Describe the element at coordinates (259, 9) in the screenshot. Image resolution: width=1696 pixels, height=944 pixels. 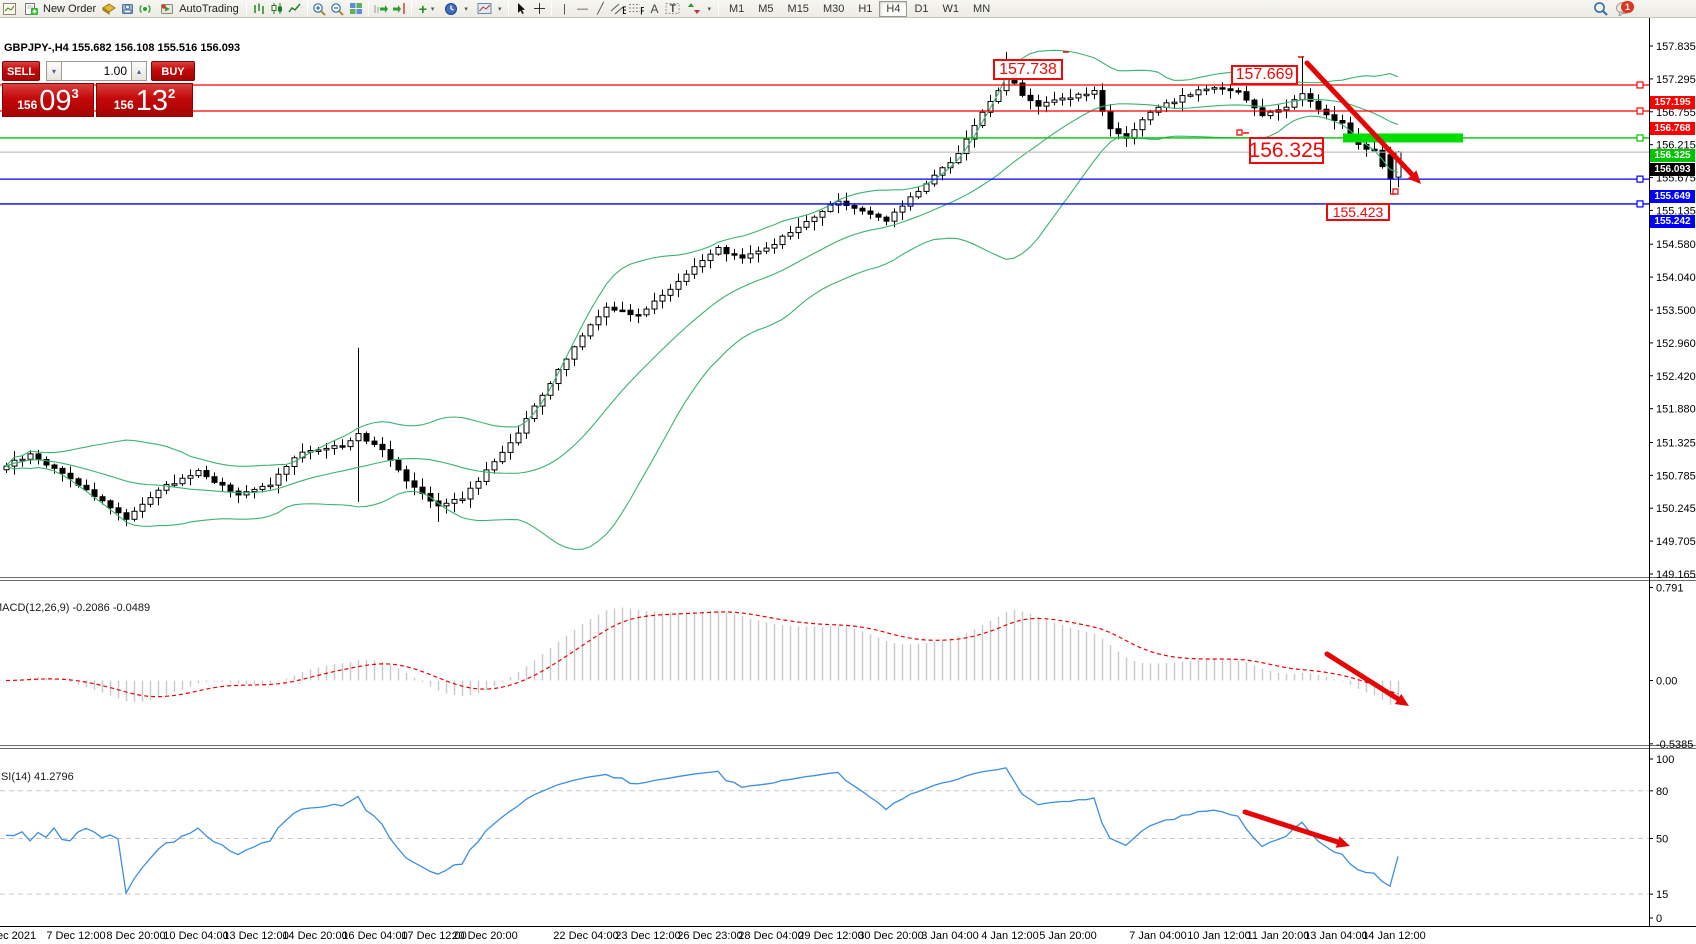
I see `bar-chart-mode-icon` at that location.